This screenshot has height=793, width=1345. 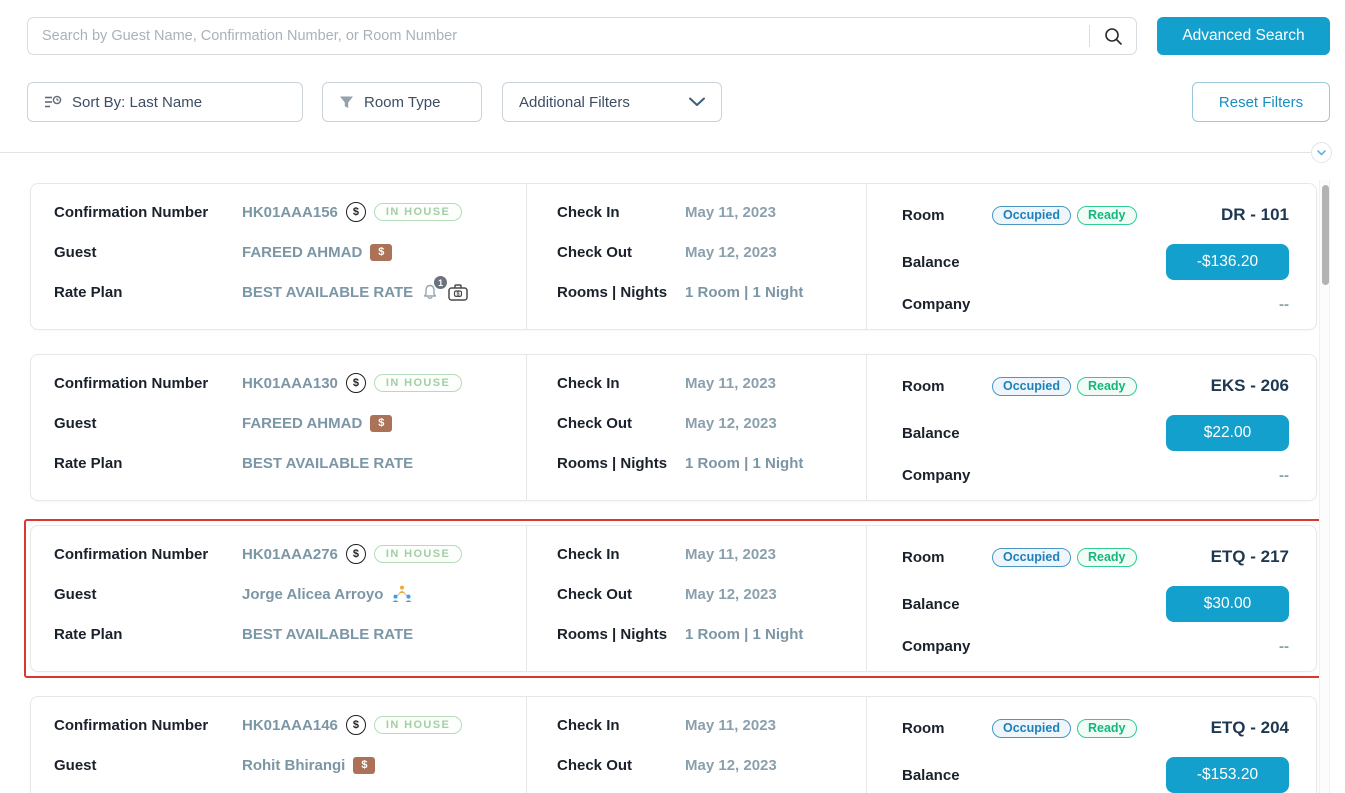 I want to click on search-divider, so click(x=1089, y=36).